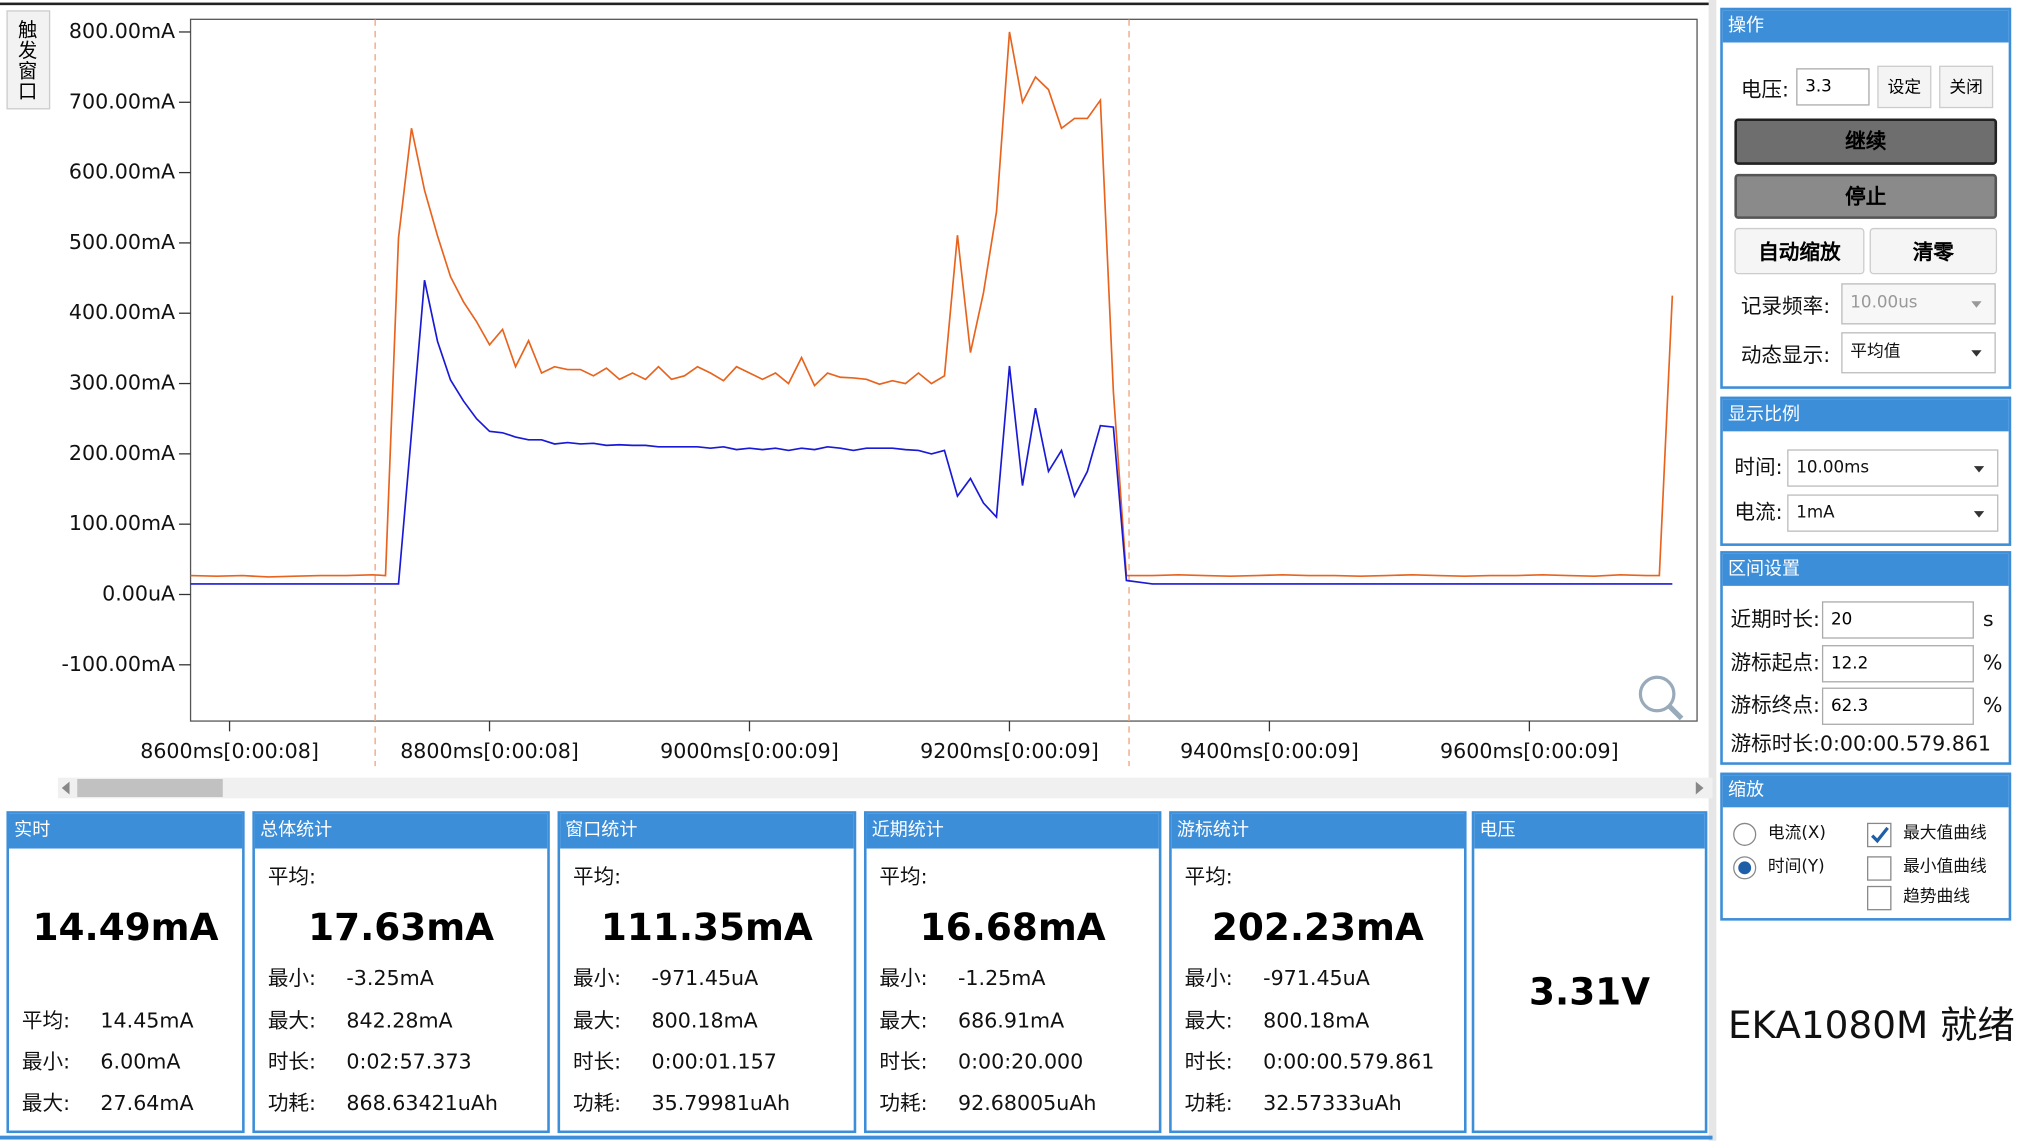 The height and width of the screenshot is (1142, 2019). I want to click on button: 设定, so click(1904, 87).